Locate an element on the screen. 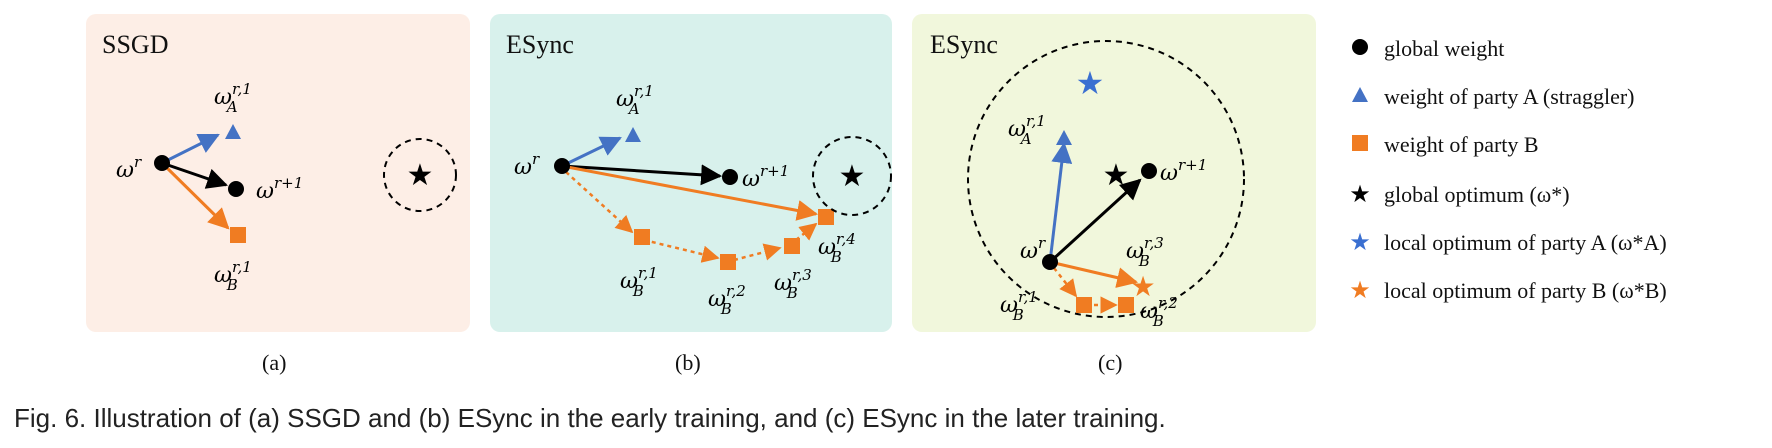 The width and height of the screenshot is (1772, 448). panel-c-diagram: ★ ★ ★ ωr,1 A ωr+1 ωr ωr,3 B ωr,1 B ωr,2 B is located at coordinates (1106, 185).